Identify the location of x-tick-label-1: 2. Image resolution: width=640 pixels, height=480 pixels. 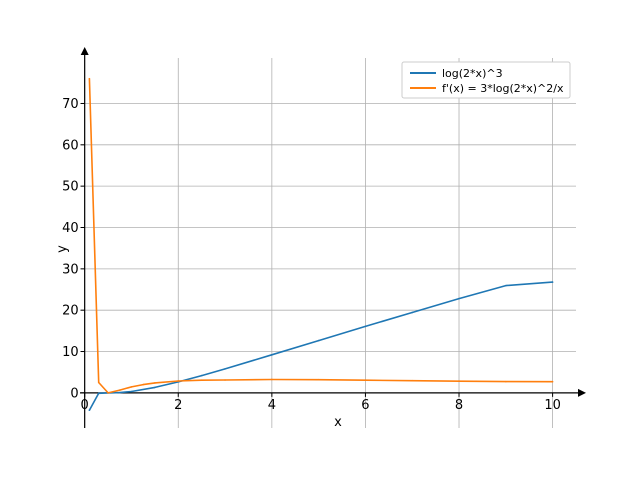
(178, 405).